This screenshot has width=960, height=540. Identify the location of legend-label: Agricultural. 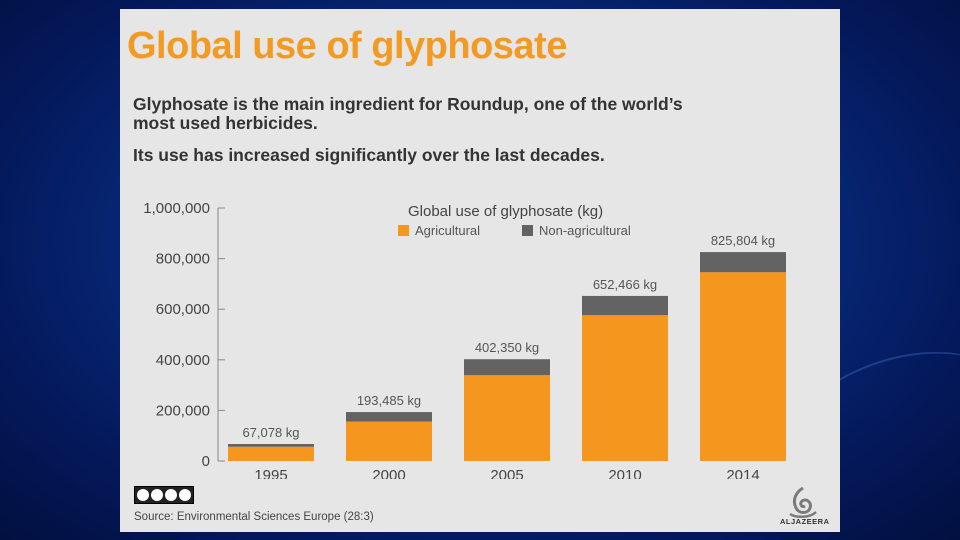
(447, 230).